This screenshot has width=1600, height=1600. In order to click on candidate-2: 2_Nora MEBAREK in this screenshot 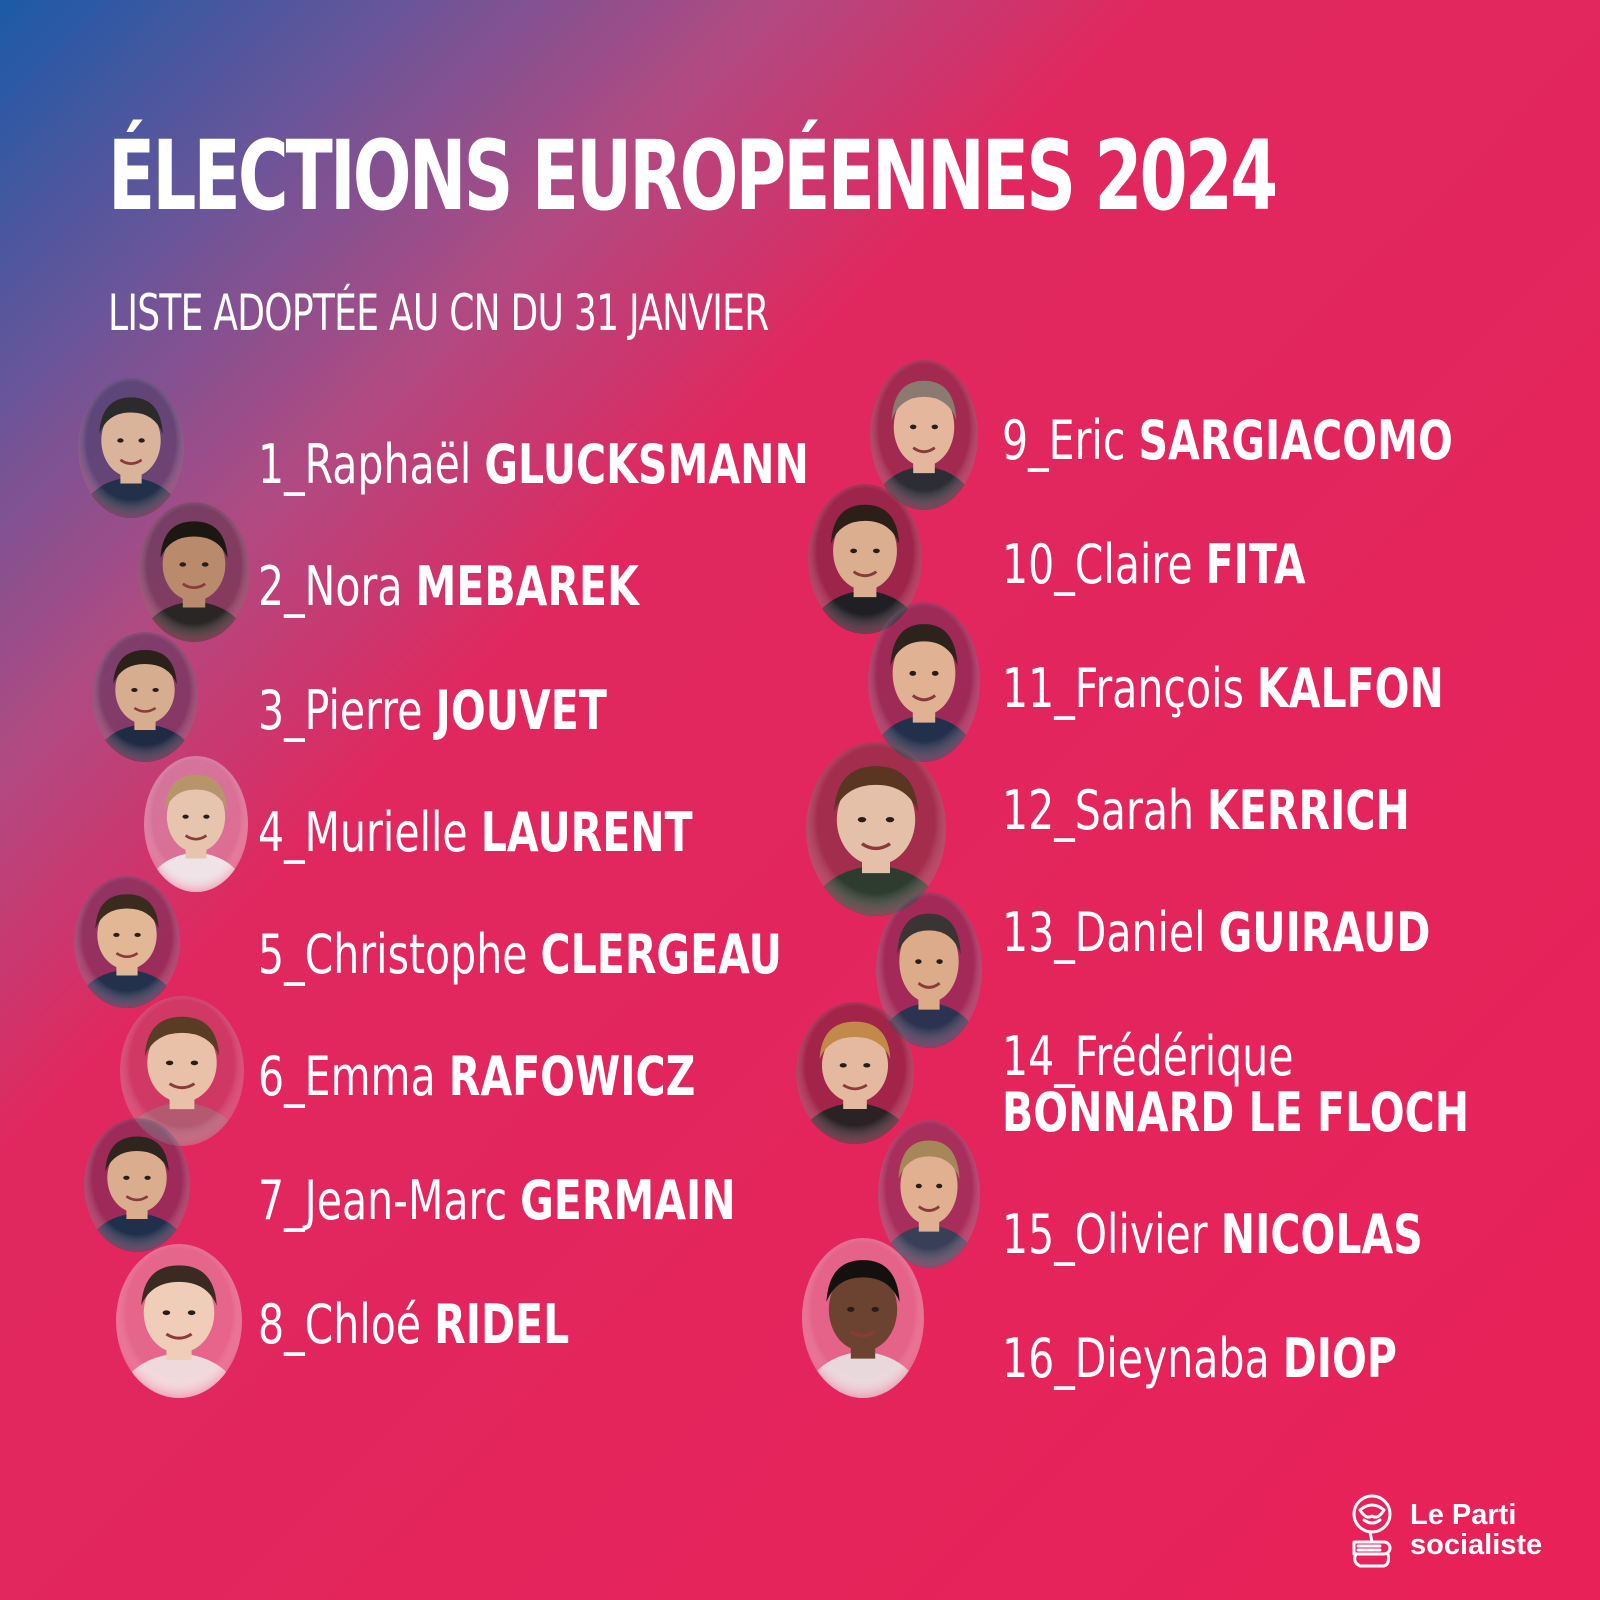, I will do `click(448, 586)`.